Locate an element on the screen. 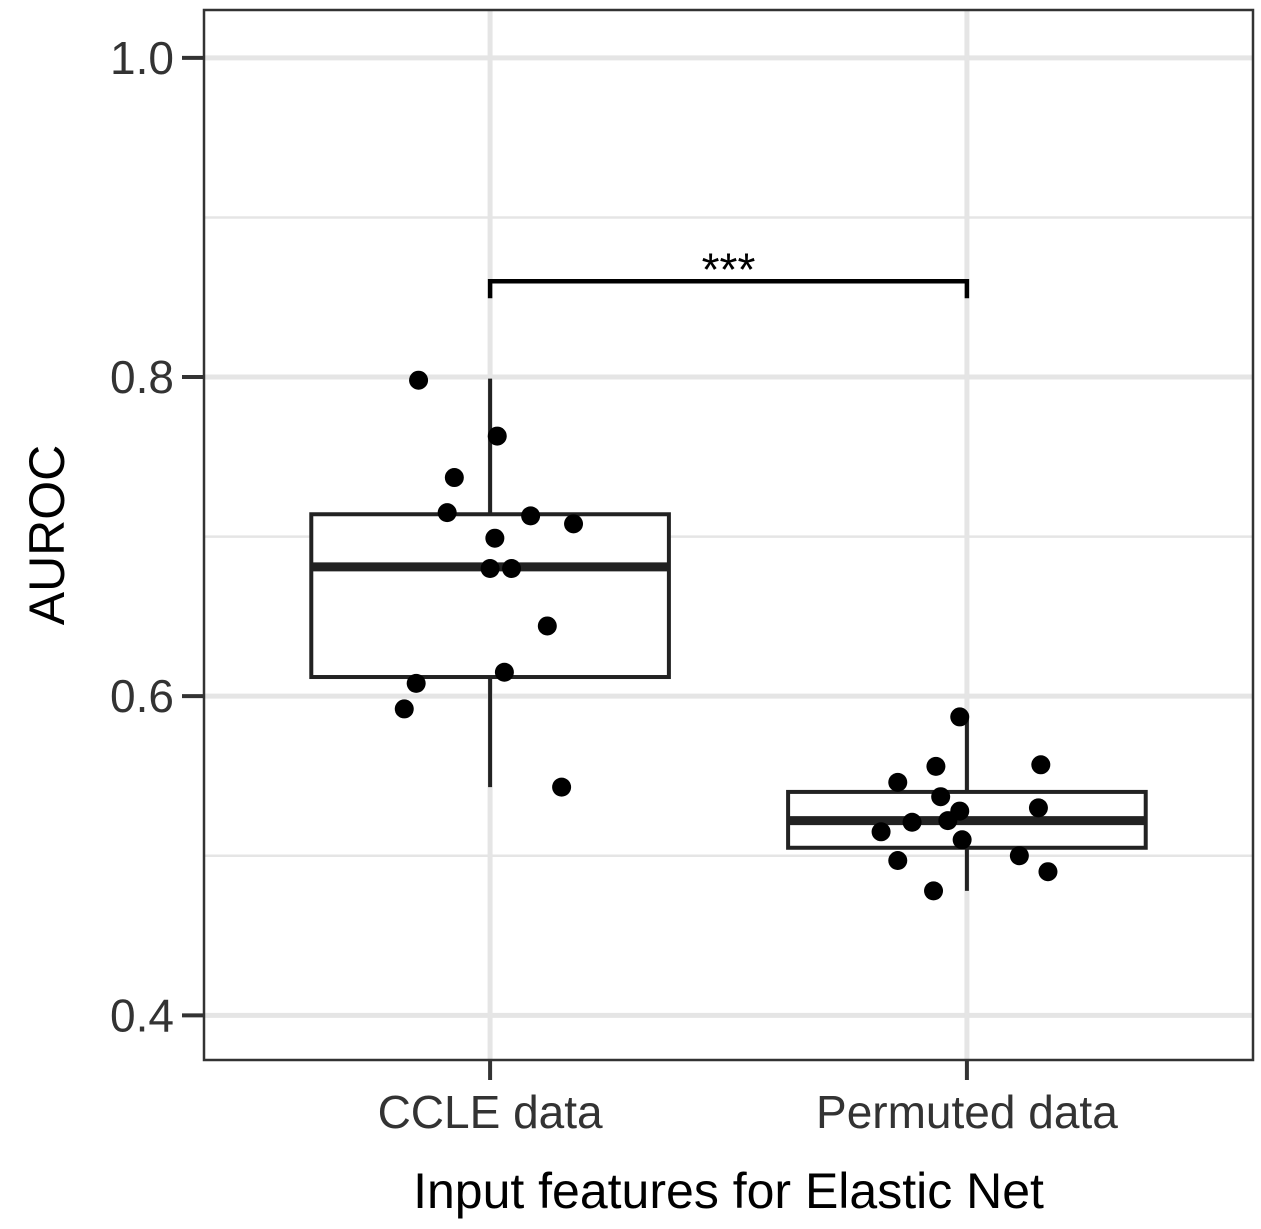 This screenshot has height=1229, width=1261. y-tick-label: 1.0 is located at coordinates (142, 58).